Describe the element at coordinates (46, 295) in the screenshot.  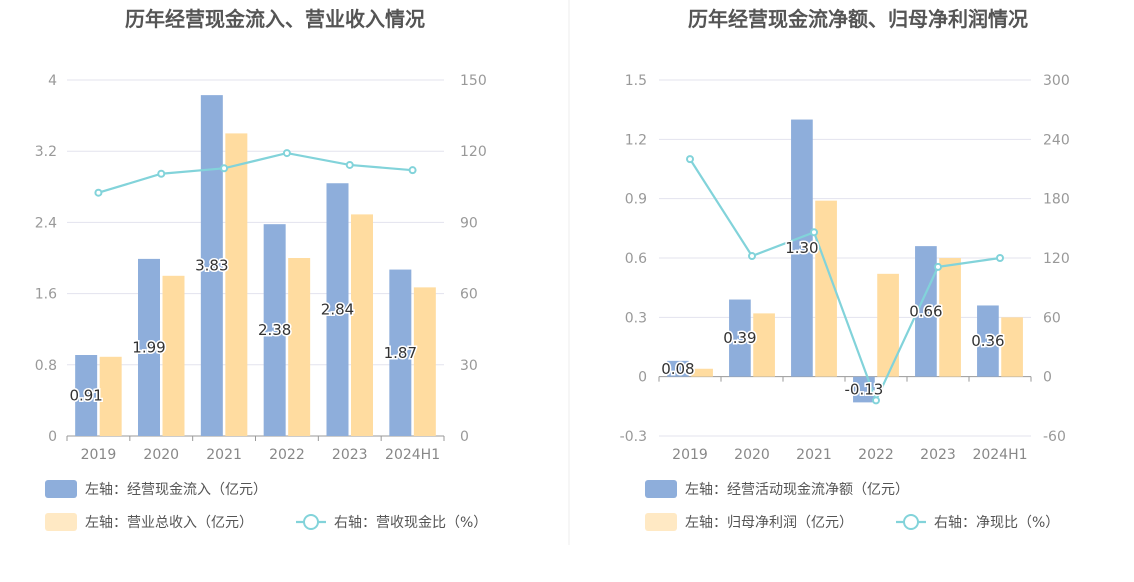
I see `y-left-tick-label: 1.6` at that location.